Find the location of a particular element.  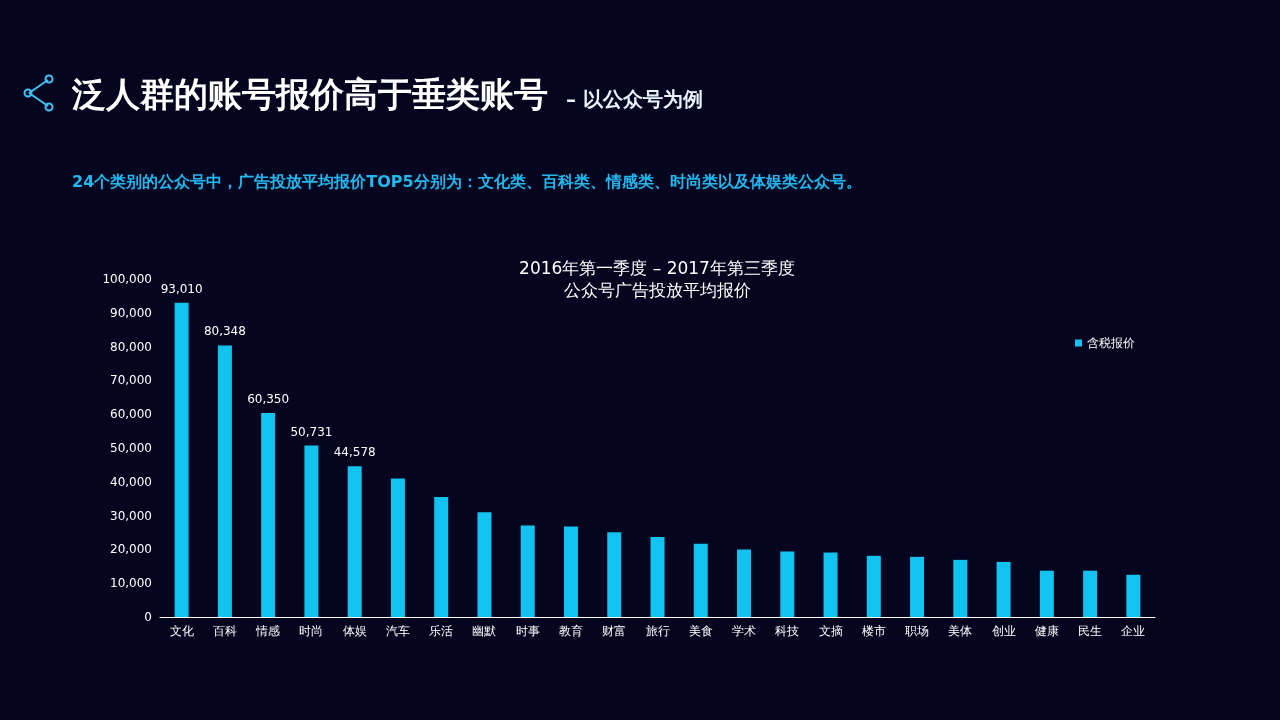

x-tick-label: 创业 is located at coordinates (1003, 631).